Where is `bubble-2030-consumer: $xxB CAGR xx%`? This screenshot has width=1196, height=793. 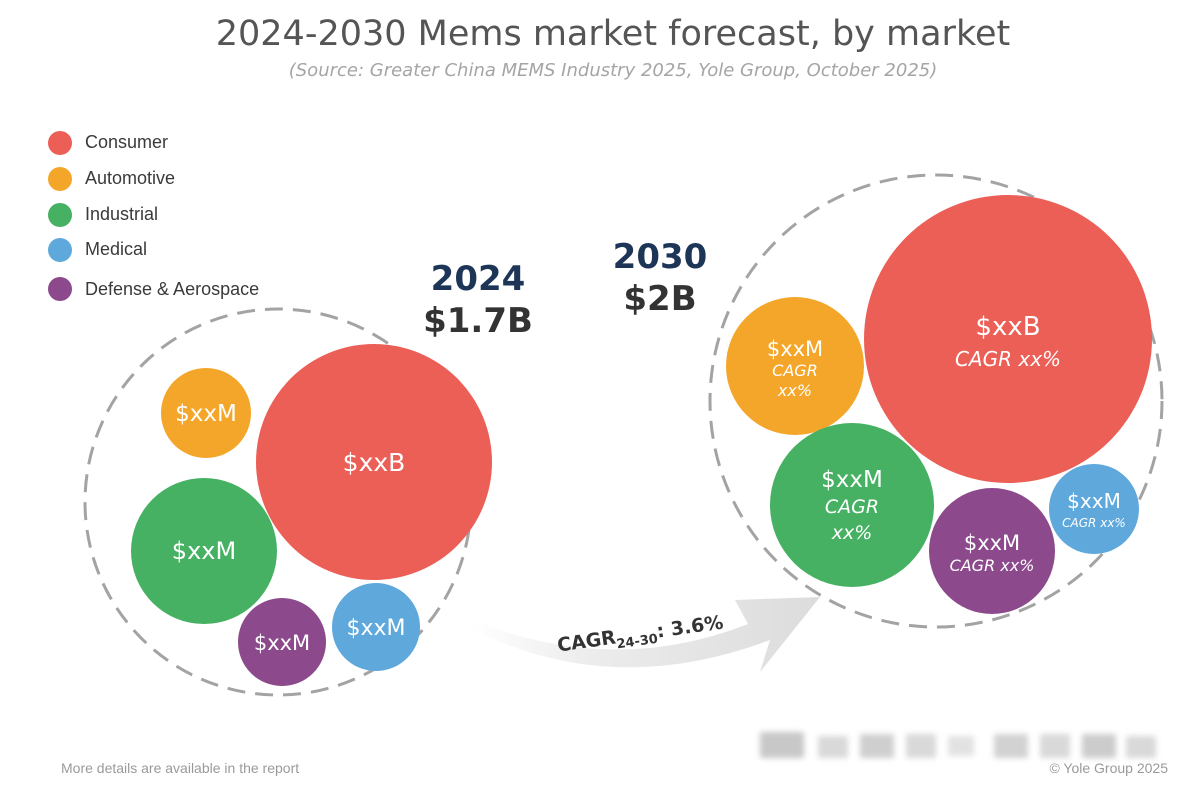 bubble-2030-consumer: $xxB CAGR xx% is located at coordinates (1008, 339).